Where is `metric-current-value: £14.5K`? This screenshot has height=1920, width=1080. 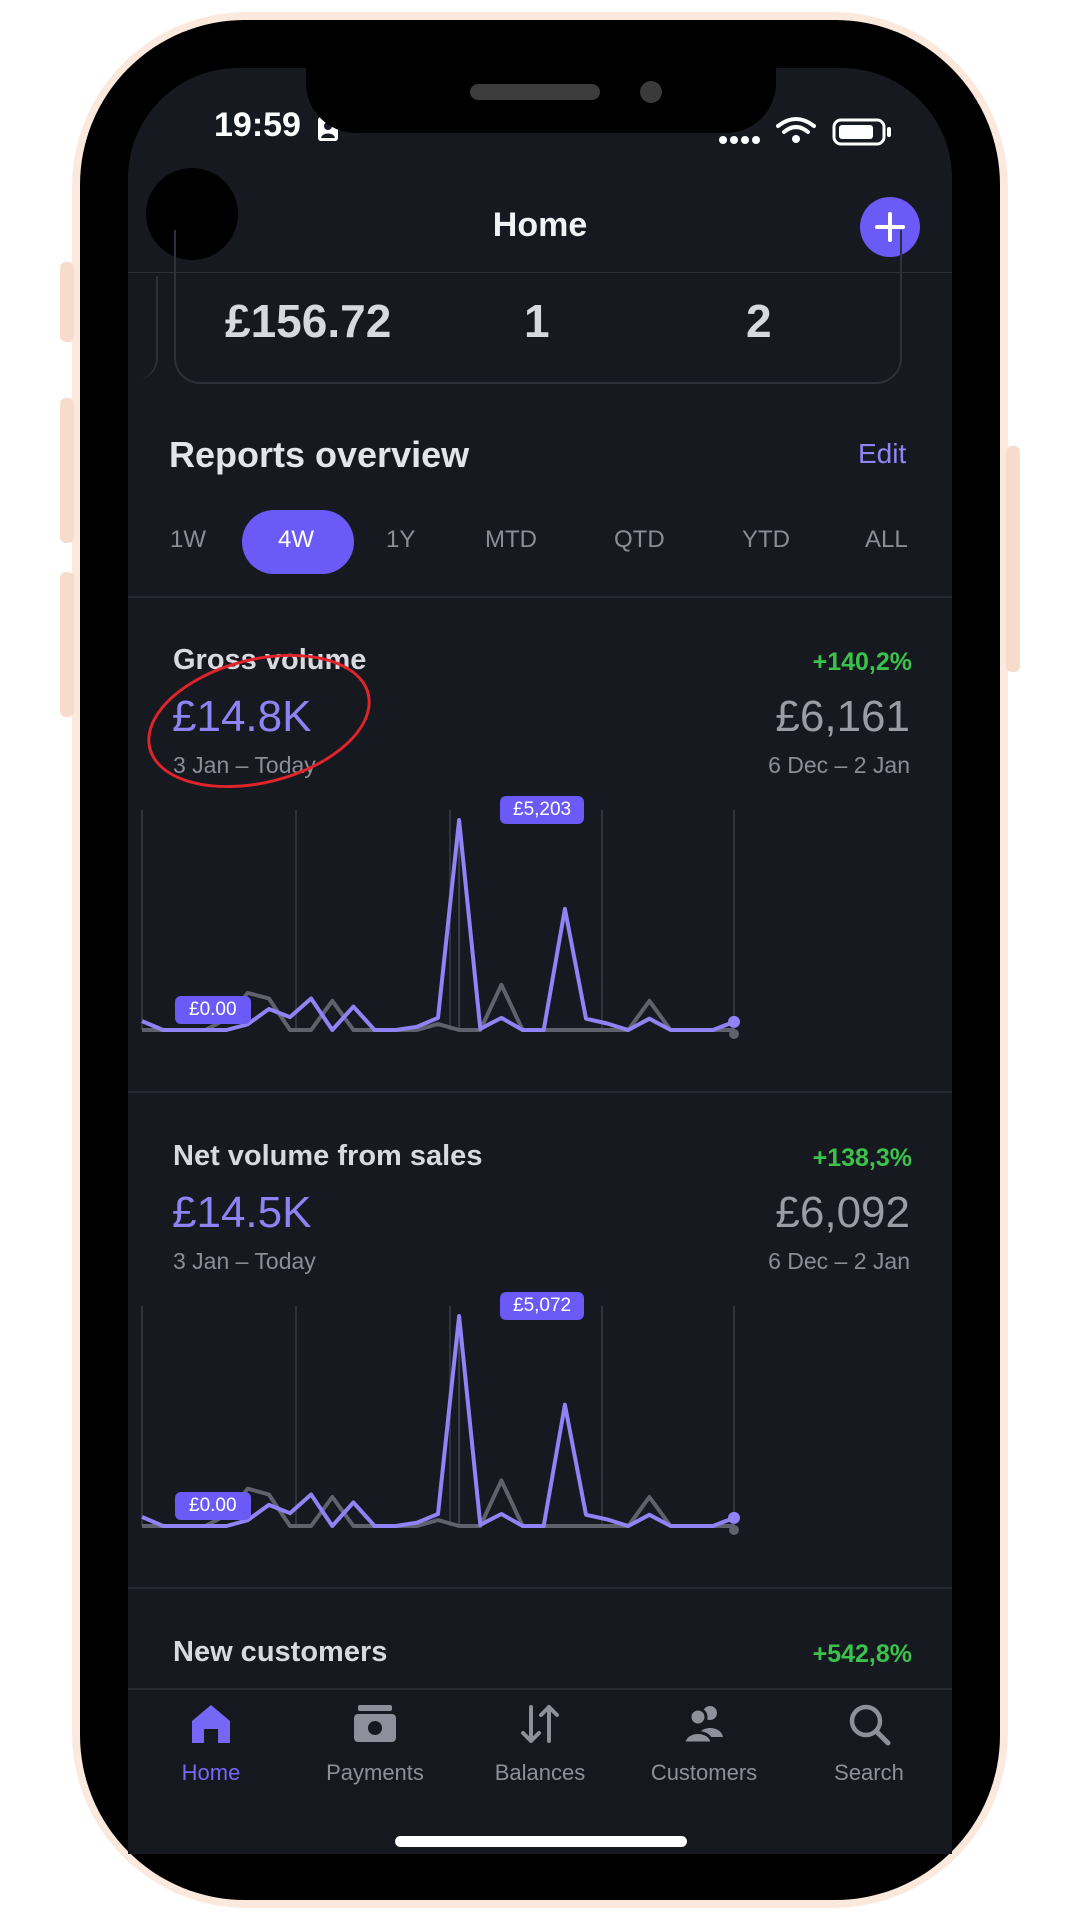
metric-current-value: £14.5K is located at coordinates (242, 1212).